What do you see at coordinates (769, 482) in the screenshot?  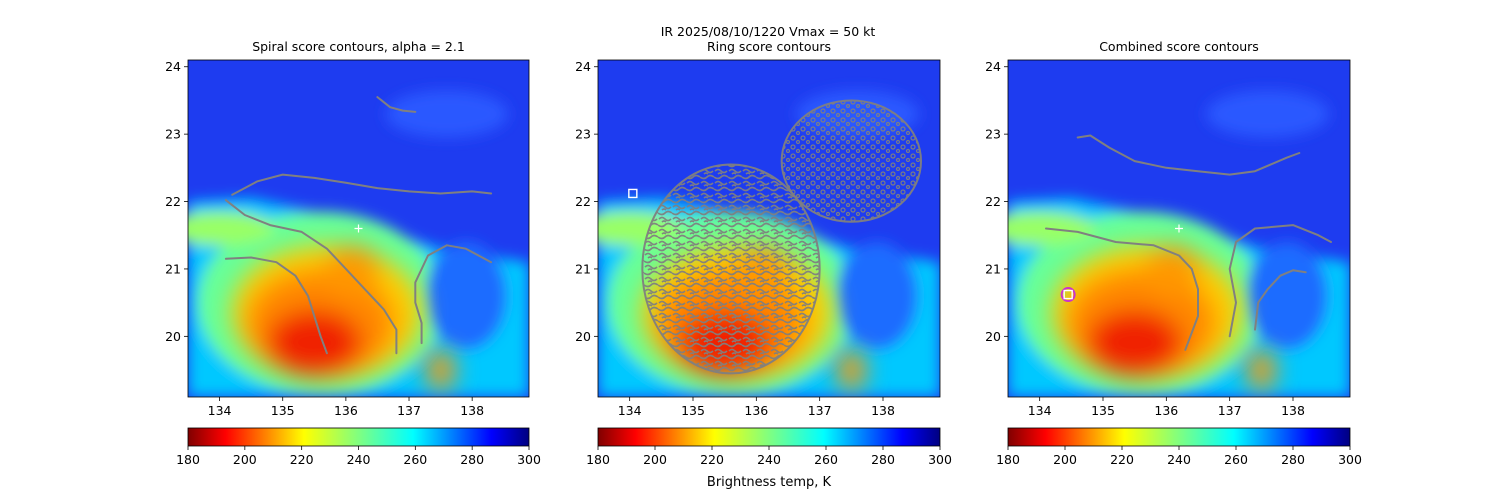 I see `colorbar-label: Brightness temp, K` at bounding box center [769, 482].